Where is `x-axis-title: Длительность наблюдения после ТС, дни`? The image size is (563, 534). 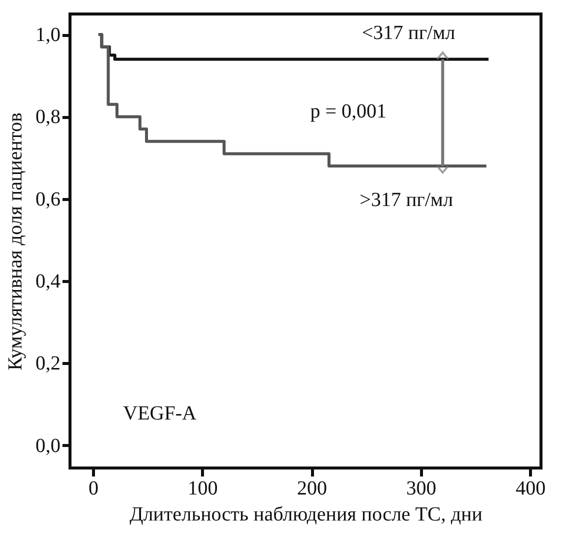 x-axis-title: Длительность наблюдения после ТС, дни is located at coordinates (306, 515).